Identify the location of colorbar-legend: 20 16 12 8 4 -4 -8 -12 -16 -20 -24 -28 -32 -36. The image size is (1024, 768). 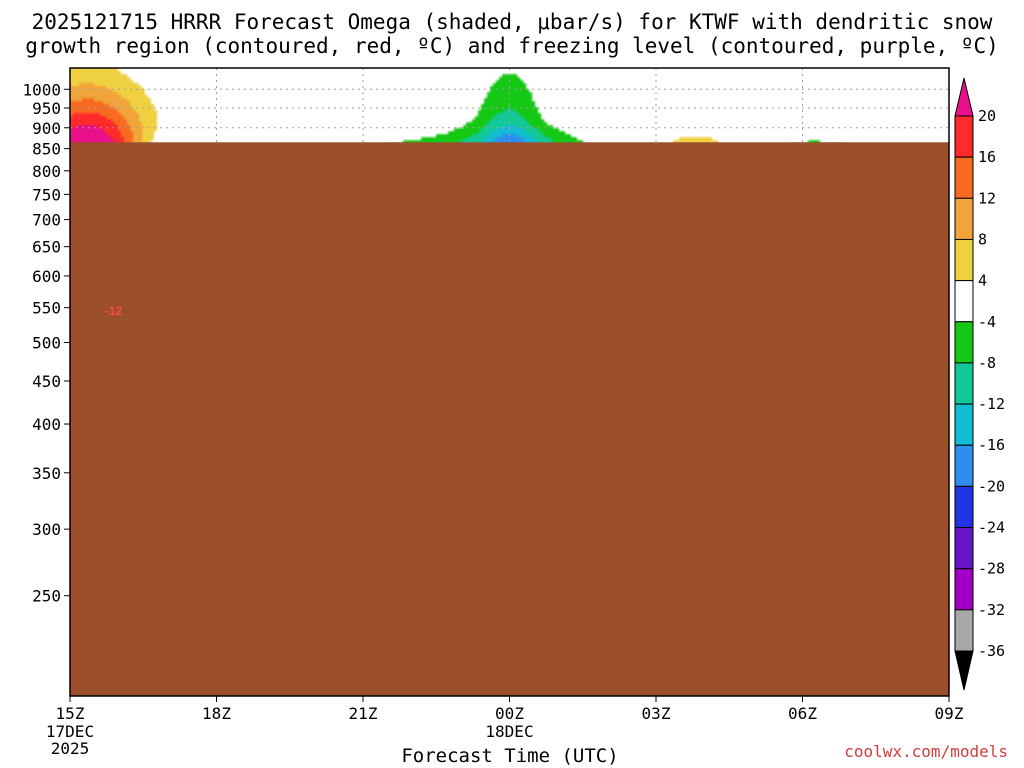
(979, 384).